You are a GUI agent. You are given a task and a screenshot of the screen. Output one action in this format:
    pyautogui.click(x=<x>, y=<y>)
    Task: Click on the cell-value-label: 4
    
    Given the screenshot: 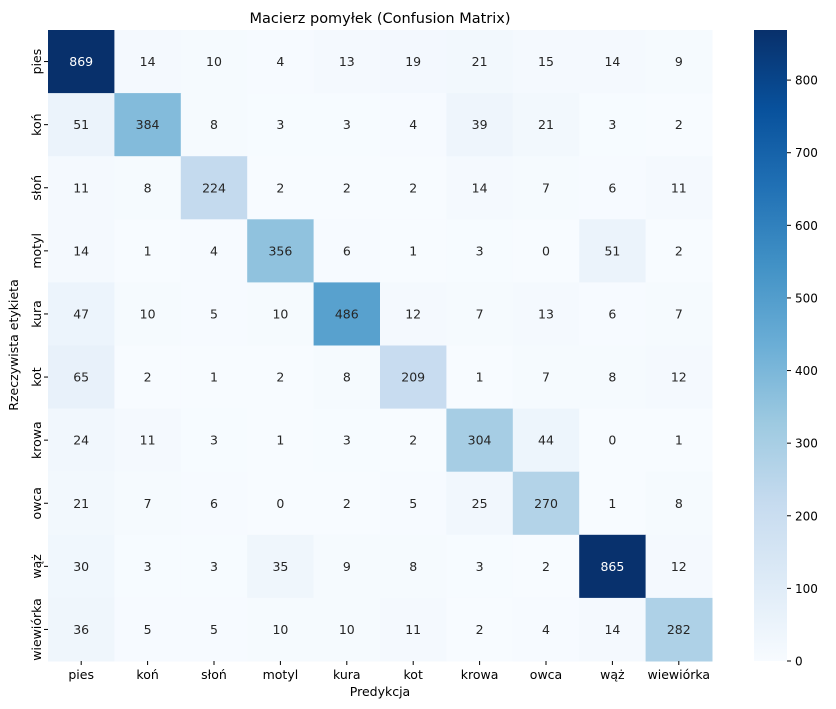 What is the action you would take?
    pyautogui.click(x=413, y=124)
    